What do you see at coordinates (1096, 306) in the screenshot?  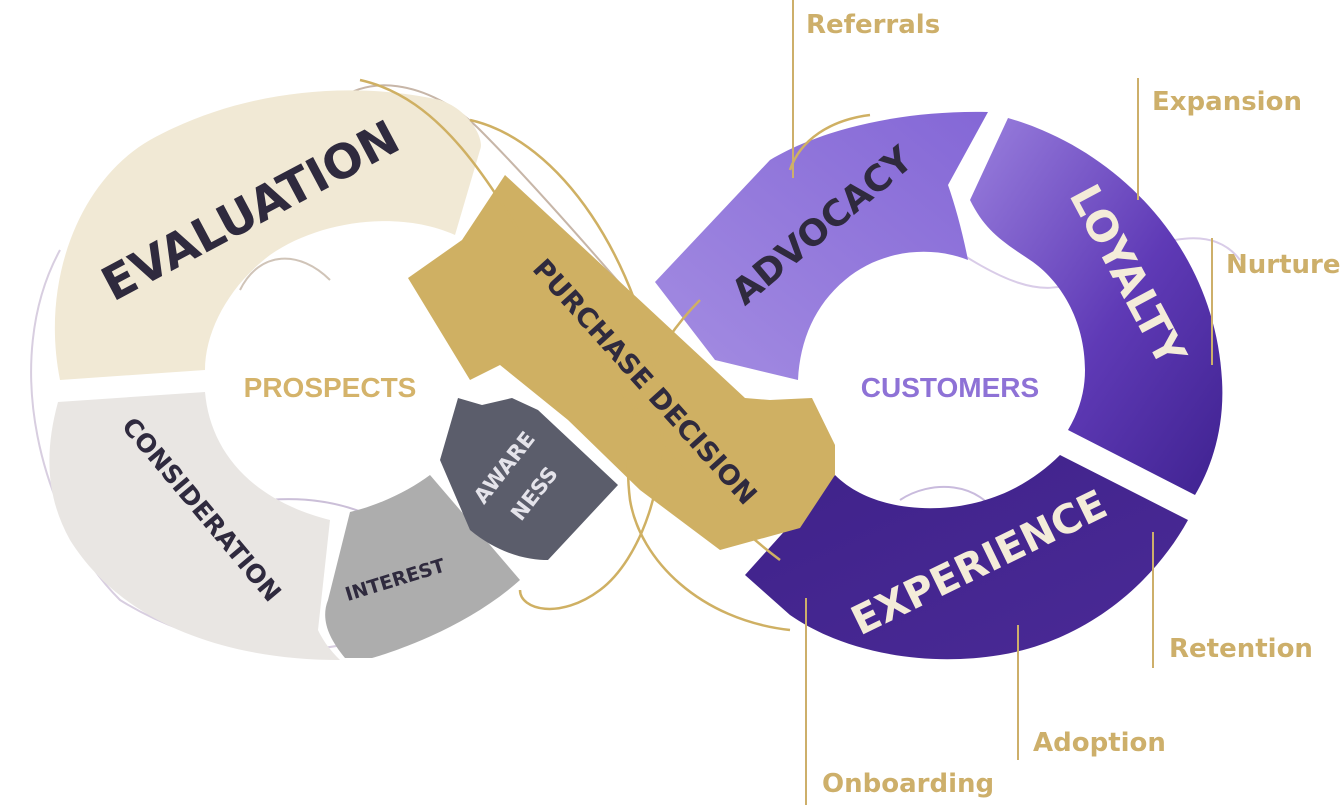 I see `segment-loyalty` at bounding box center [1096, 306].